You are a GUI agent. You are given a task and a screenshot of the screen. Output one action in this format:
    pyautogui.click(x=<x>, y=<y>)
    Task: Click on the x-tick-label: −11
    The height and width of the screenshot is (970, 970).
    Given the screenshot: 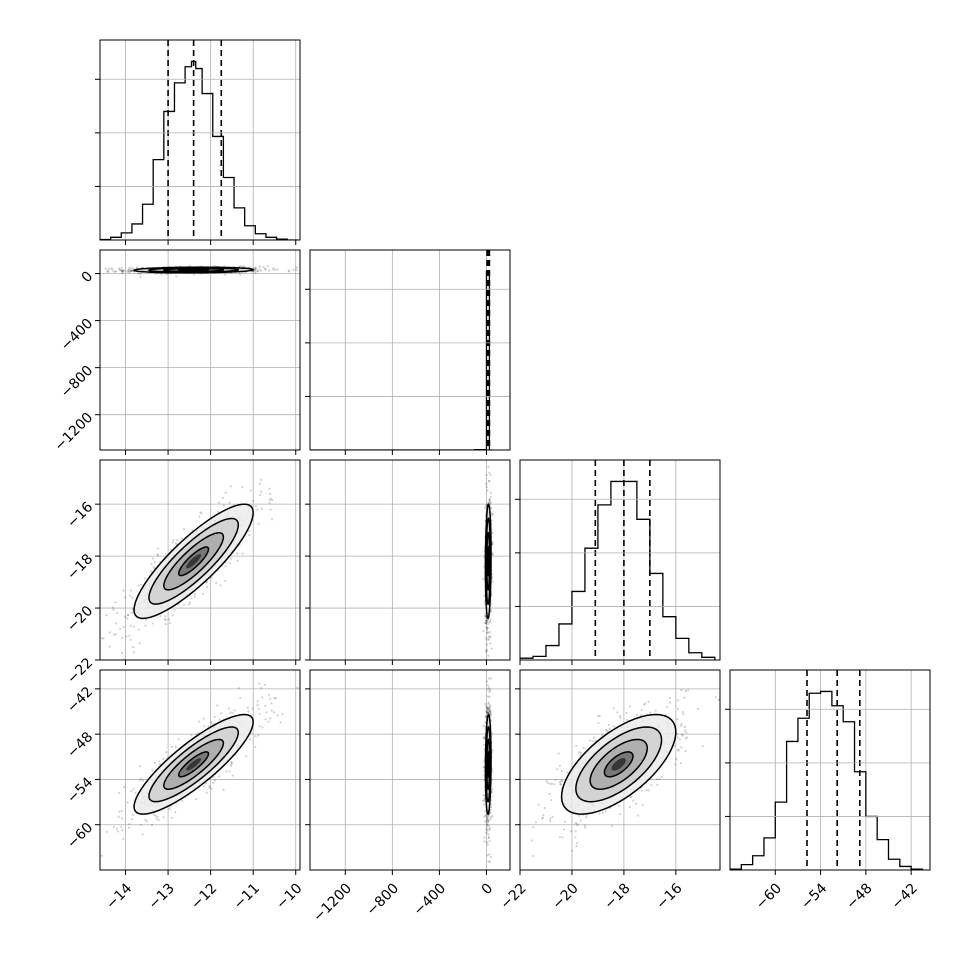 What is the action you would take?
    pyautogui.click(x=247, y=896)
    